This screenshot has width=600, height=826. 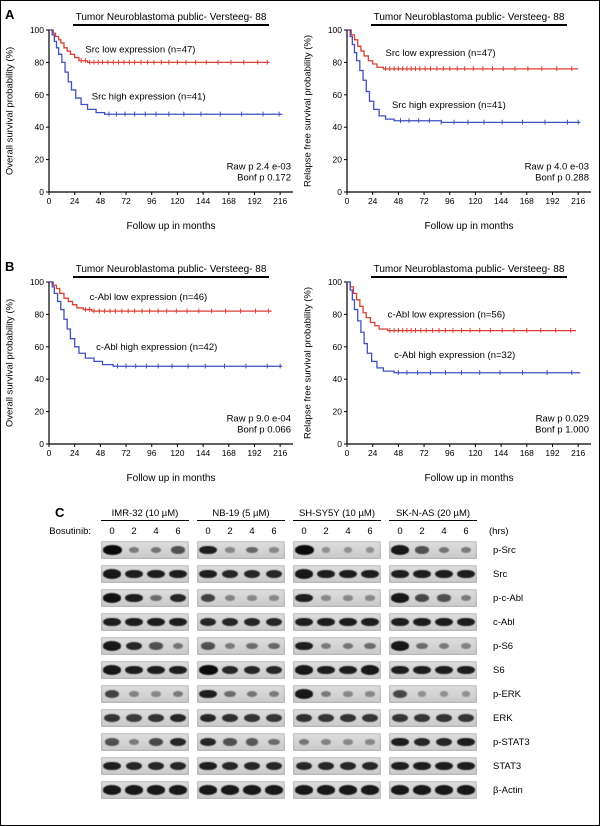 I want to click on x-tick-label: 216, so click(x=280, y=453).